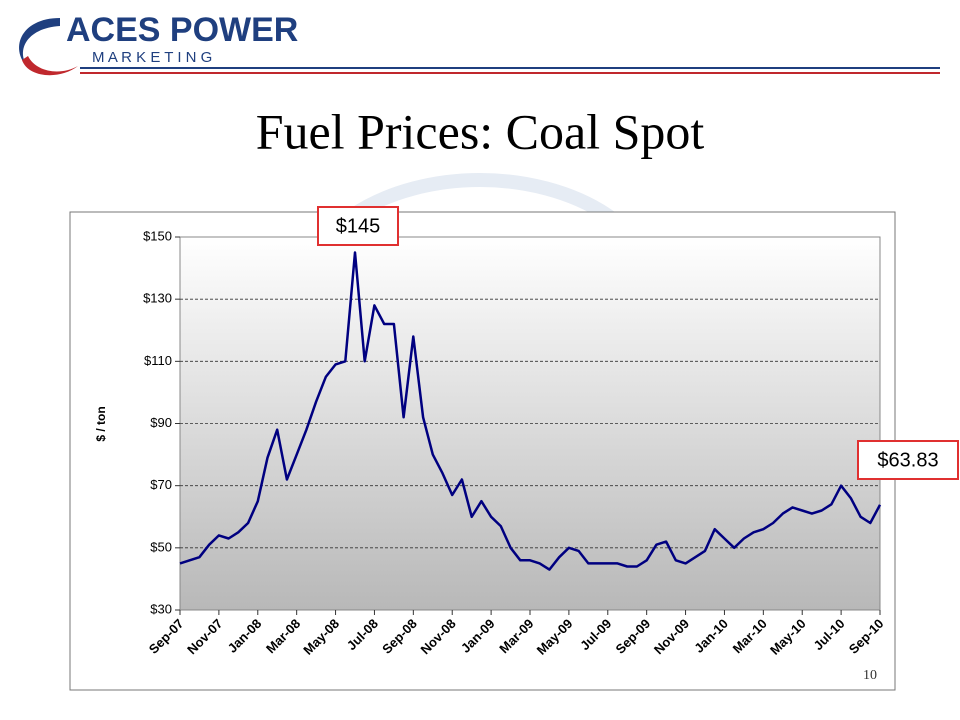  What do you see at coordinates (157, 235) in the screenshot?
I see `y-tick-label: $150` at bounding box center [157, 235].